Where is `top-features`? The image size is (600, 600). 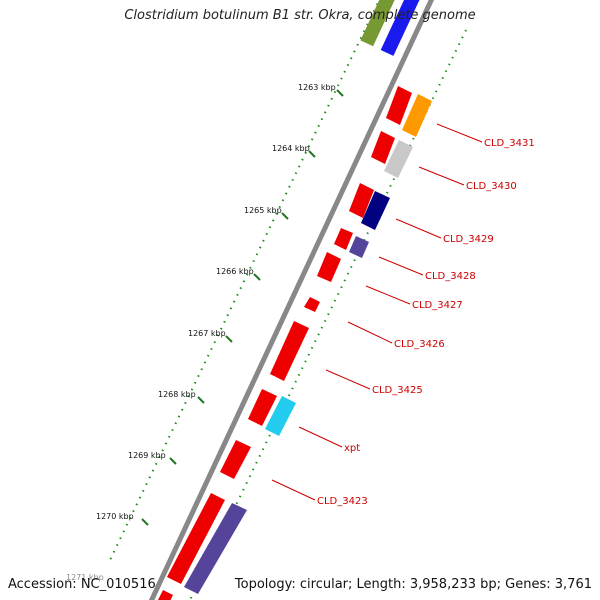 top-features is located at coordinates (391, 28).